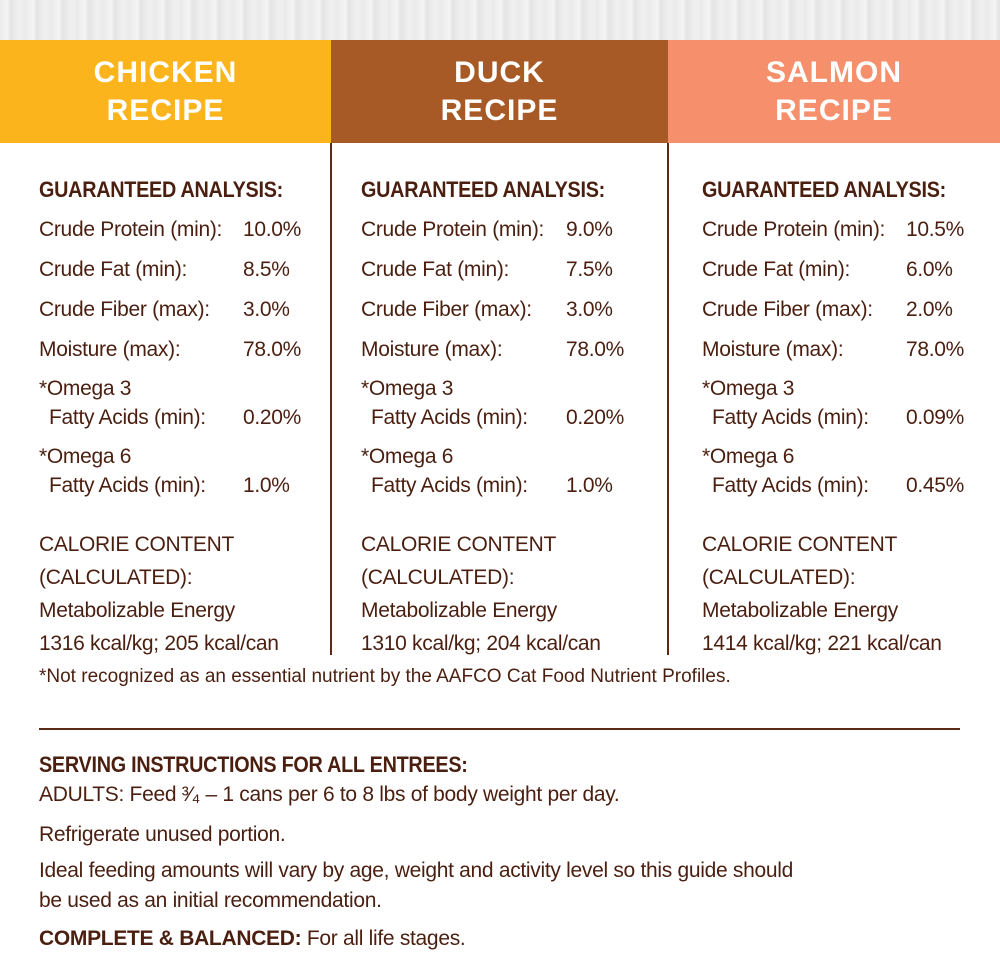  What do you see at coordinates (159, 643) in the screenshot?
I see `calorie-line: 1316 kcal/kg; 205 kcal/can` at bounding box center [159, 643].